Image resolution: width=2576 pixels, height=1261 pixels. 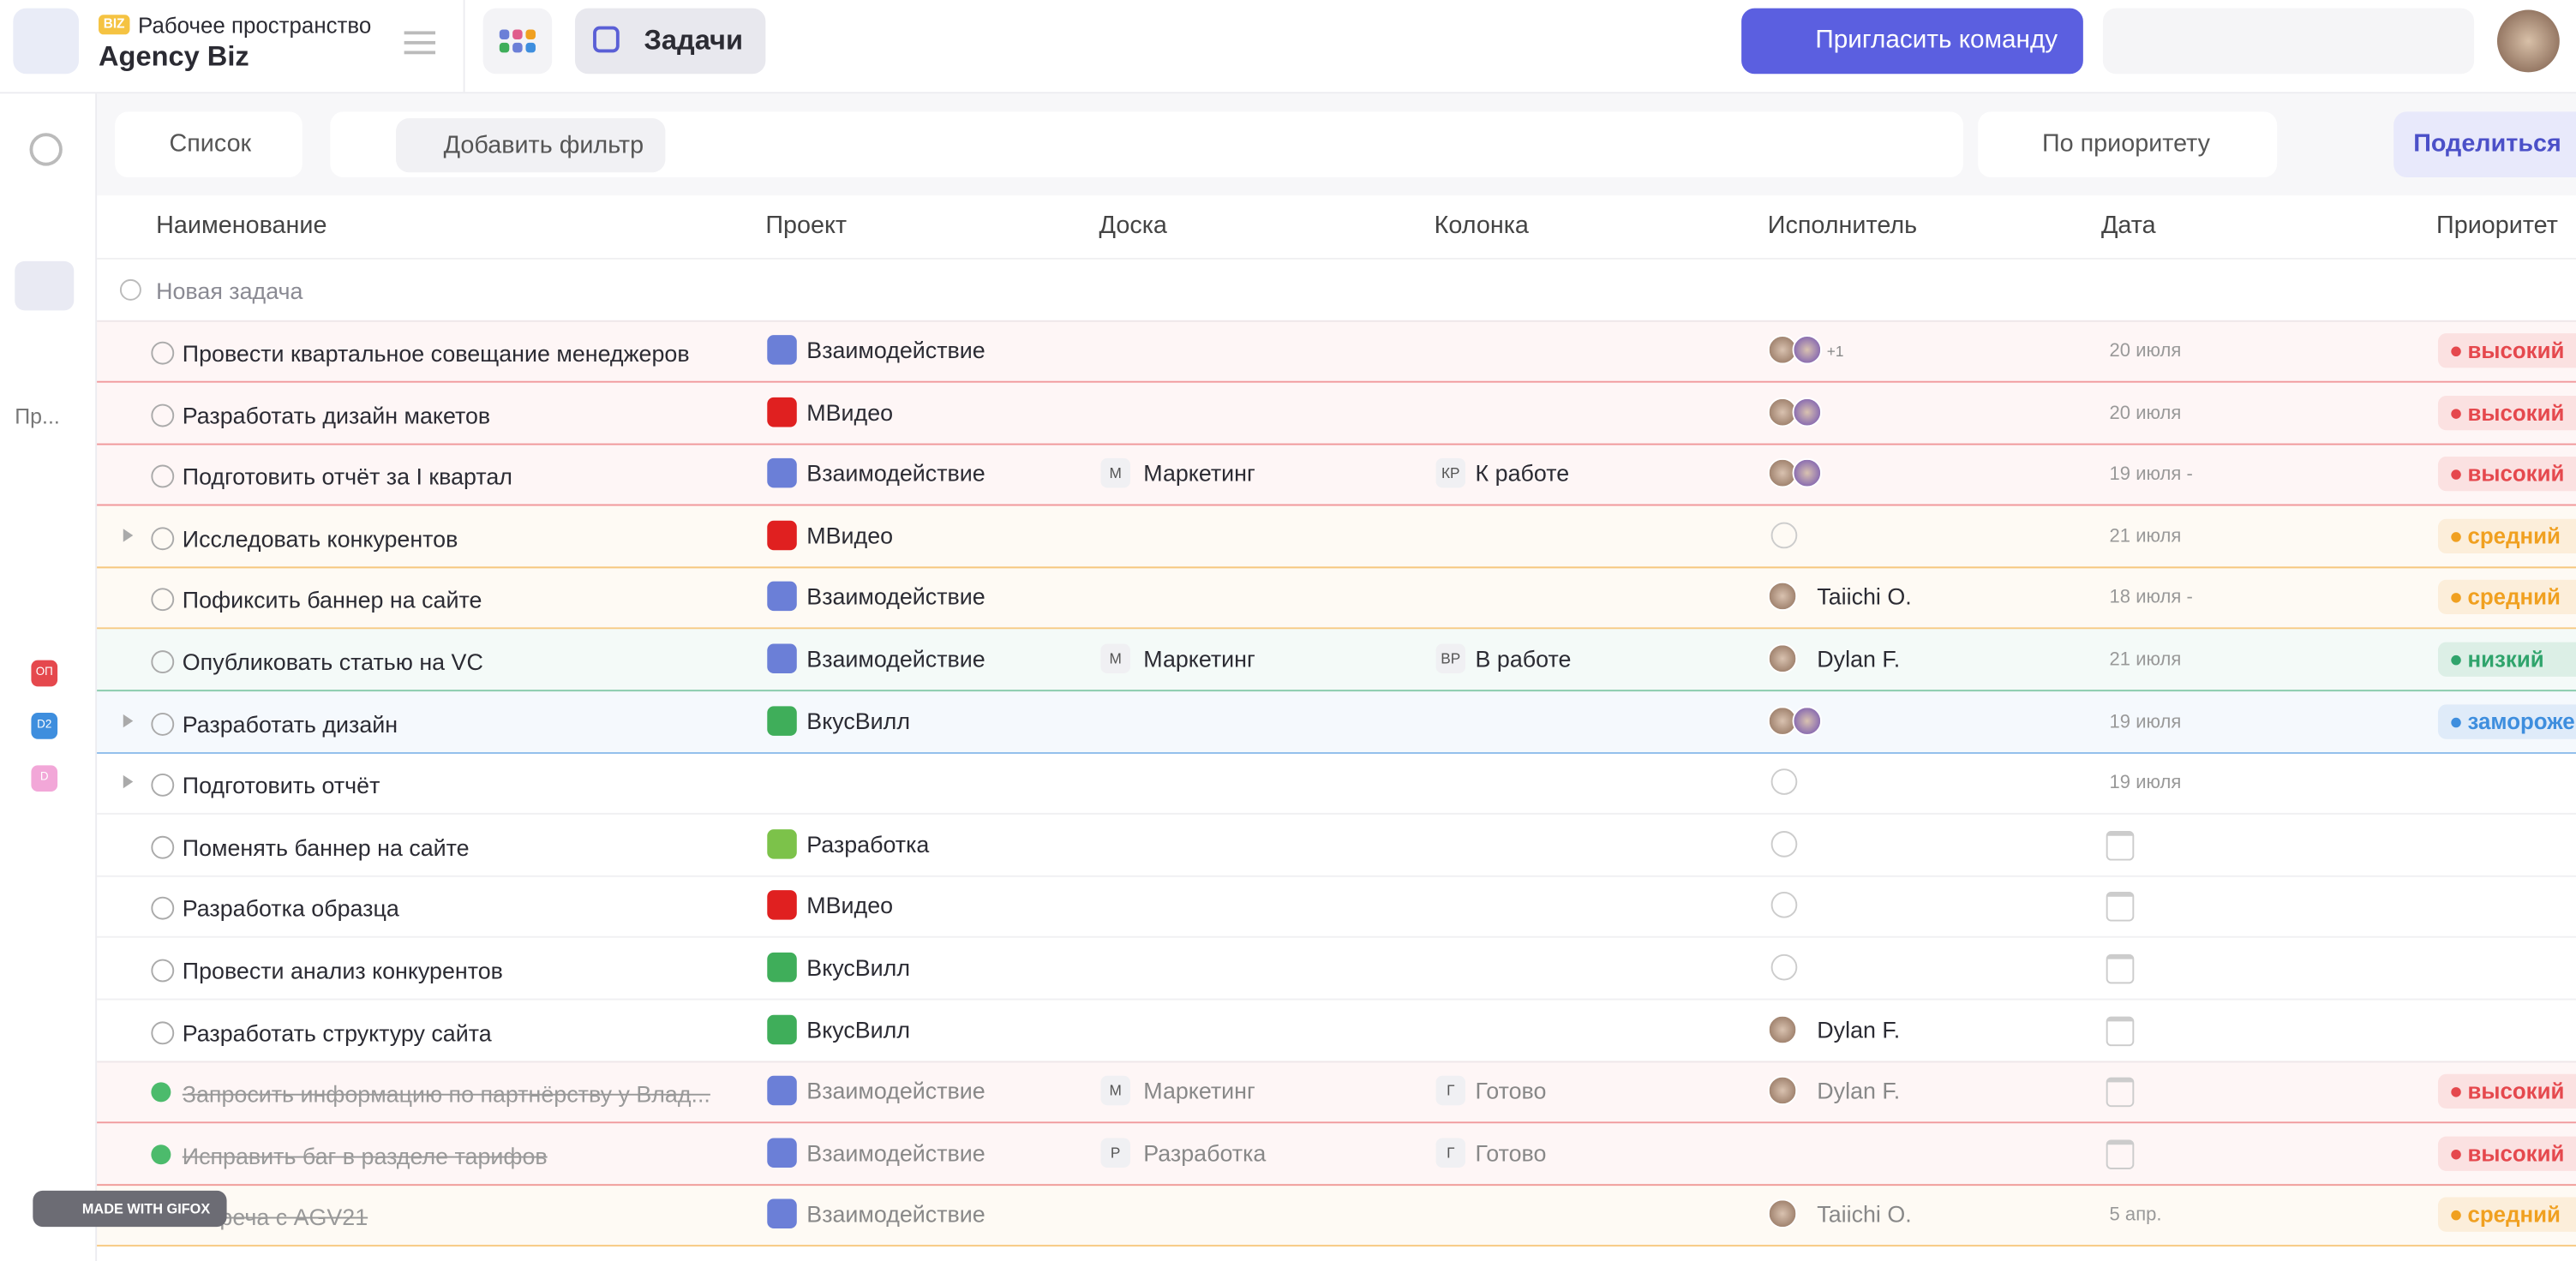 What do you see at coordinates (1336, 784) in the screenshot?
I see `task-row: Подготовить отчёт 19 июля` at bounding box center [1336, 784].